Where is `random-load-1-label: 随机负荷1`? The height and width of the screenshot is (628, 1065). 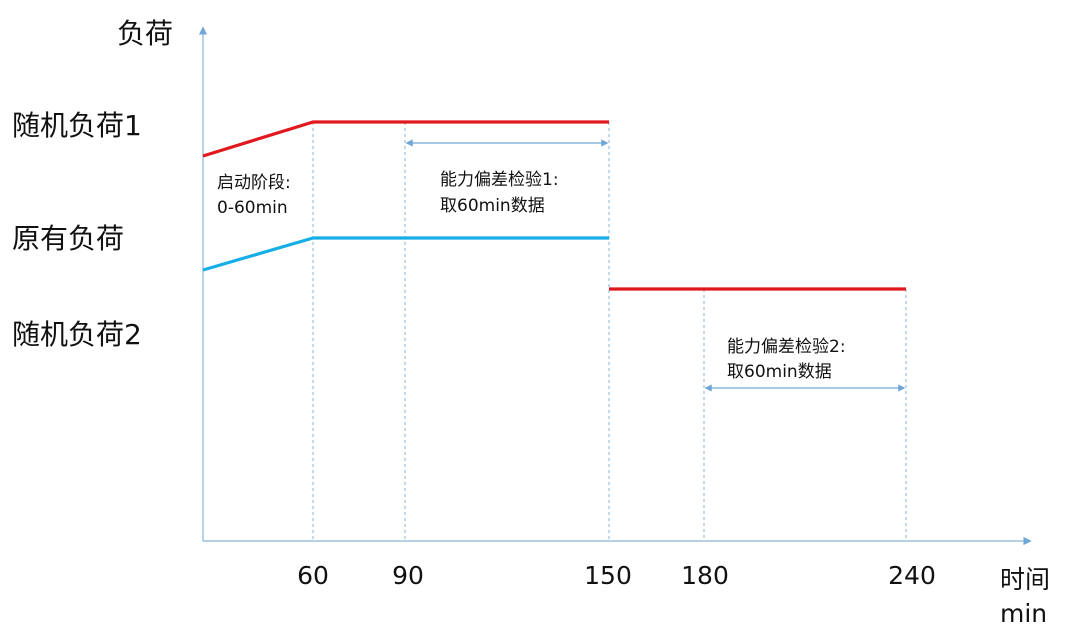
random-load-1-label: 随机负荷1 is located at coordinates (77, 125).